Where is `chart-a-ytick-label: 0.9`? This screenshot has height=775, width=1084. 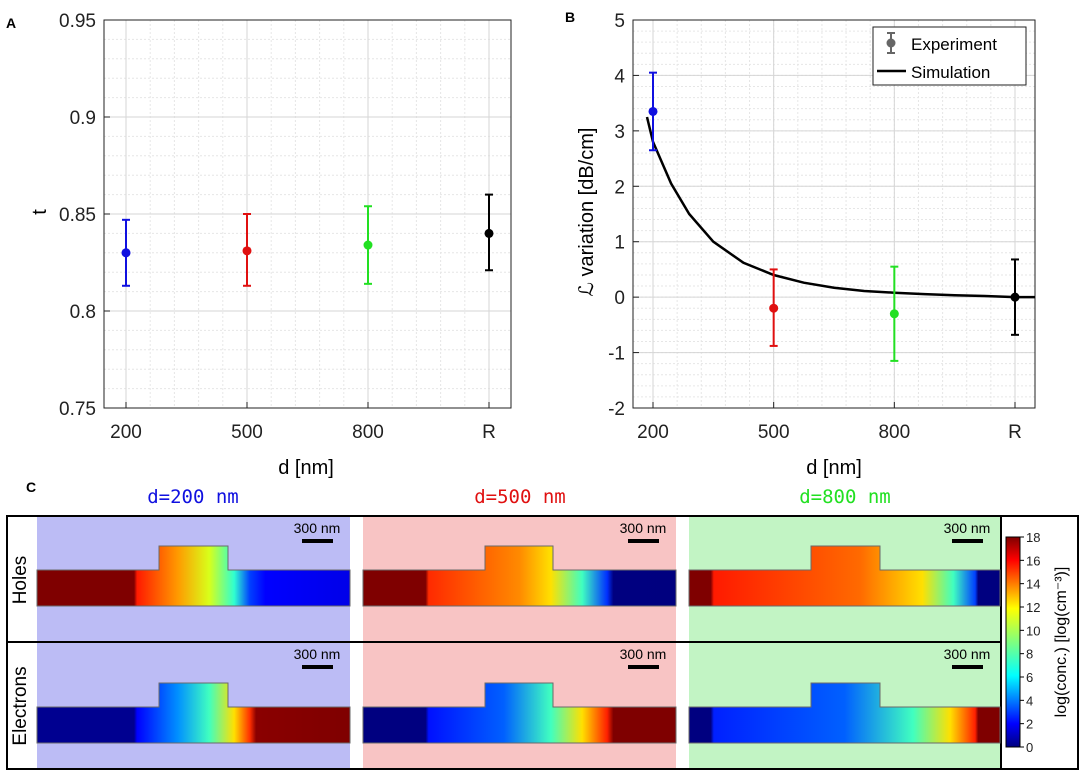 chart-a-ytick-label: 0.9 is located at coordinates (83, 118).